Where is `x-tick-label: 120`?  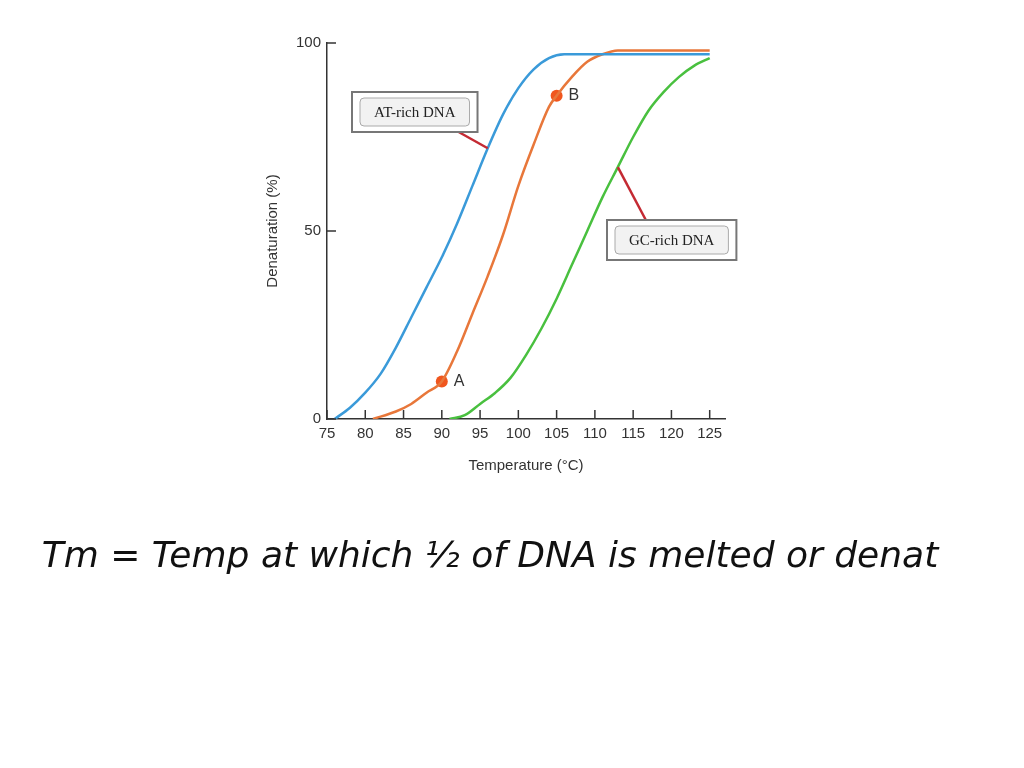
x-tick-label: 120 is located at coordinates (671, 433).